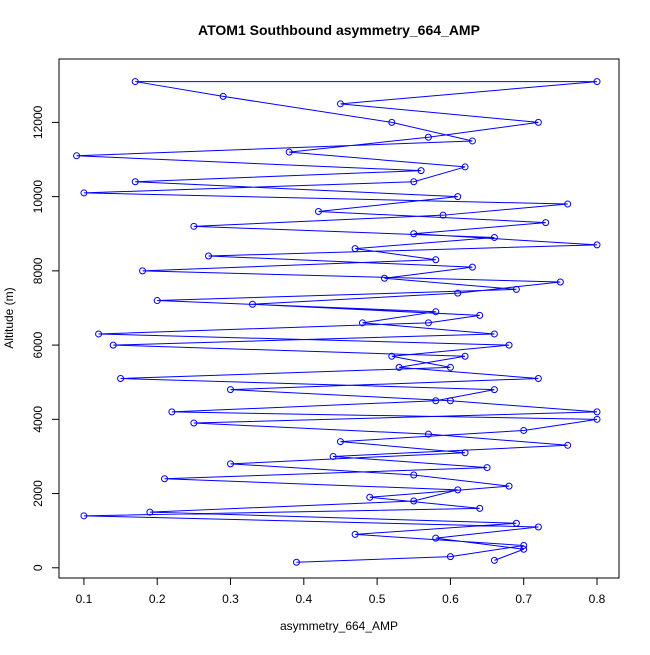 This screenshot has width=650, height=655. I want to click on y-tick-label: 8000, so click(38, 270).